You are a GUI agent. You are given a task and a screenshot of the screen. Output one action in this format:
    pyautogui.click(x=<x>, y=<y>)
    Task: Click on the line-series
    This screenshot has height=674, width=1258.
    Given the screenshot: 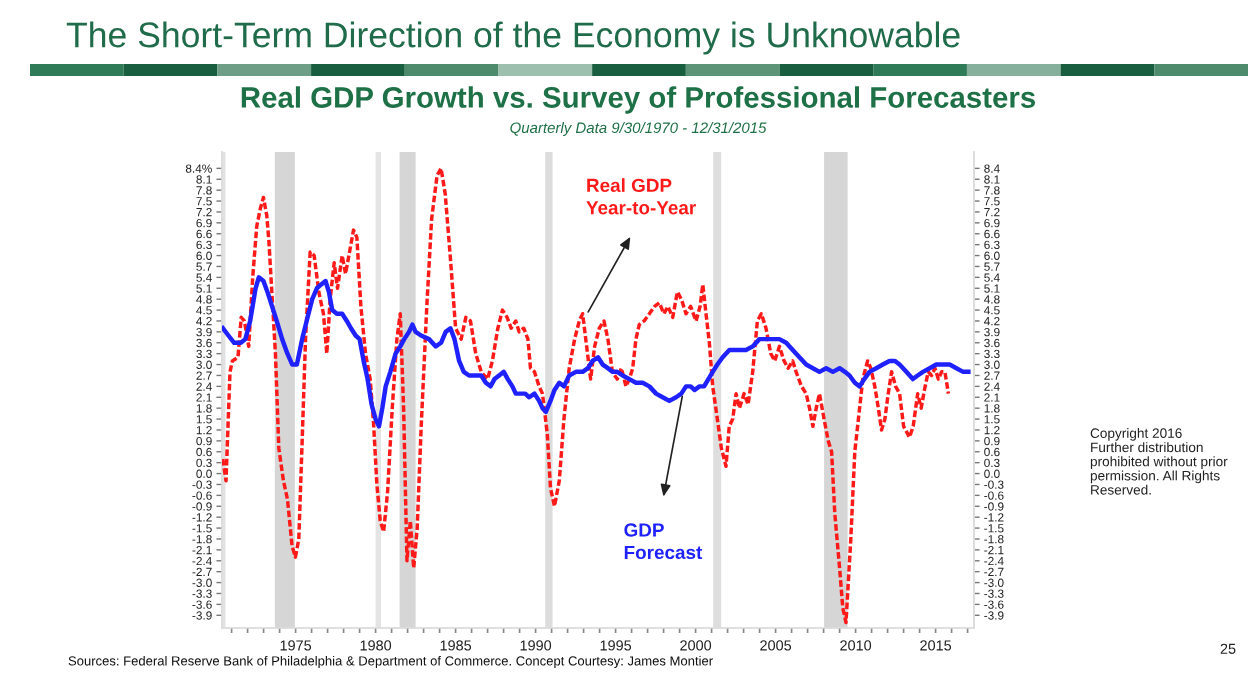 What is the action you would take?
    pyautogui.click(x=596, y=352)
    